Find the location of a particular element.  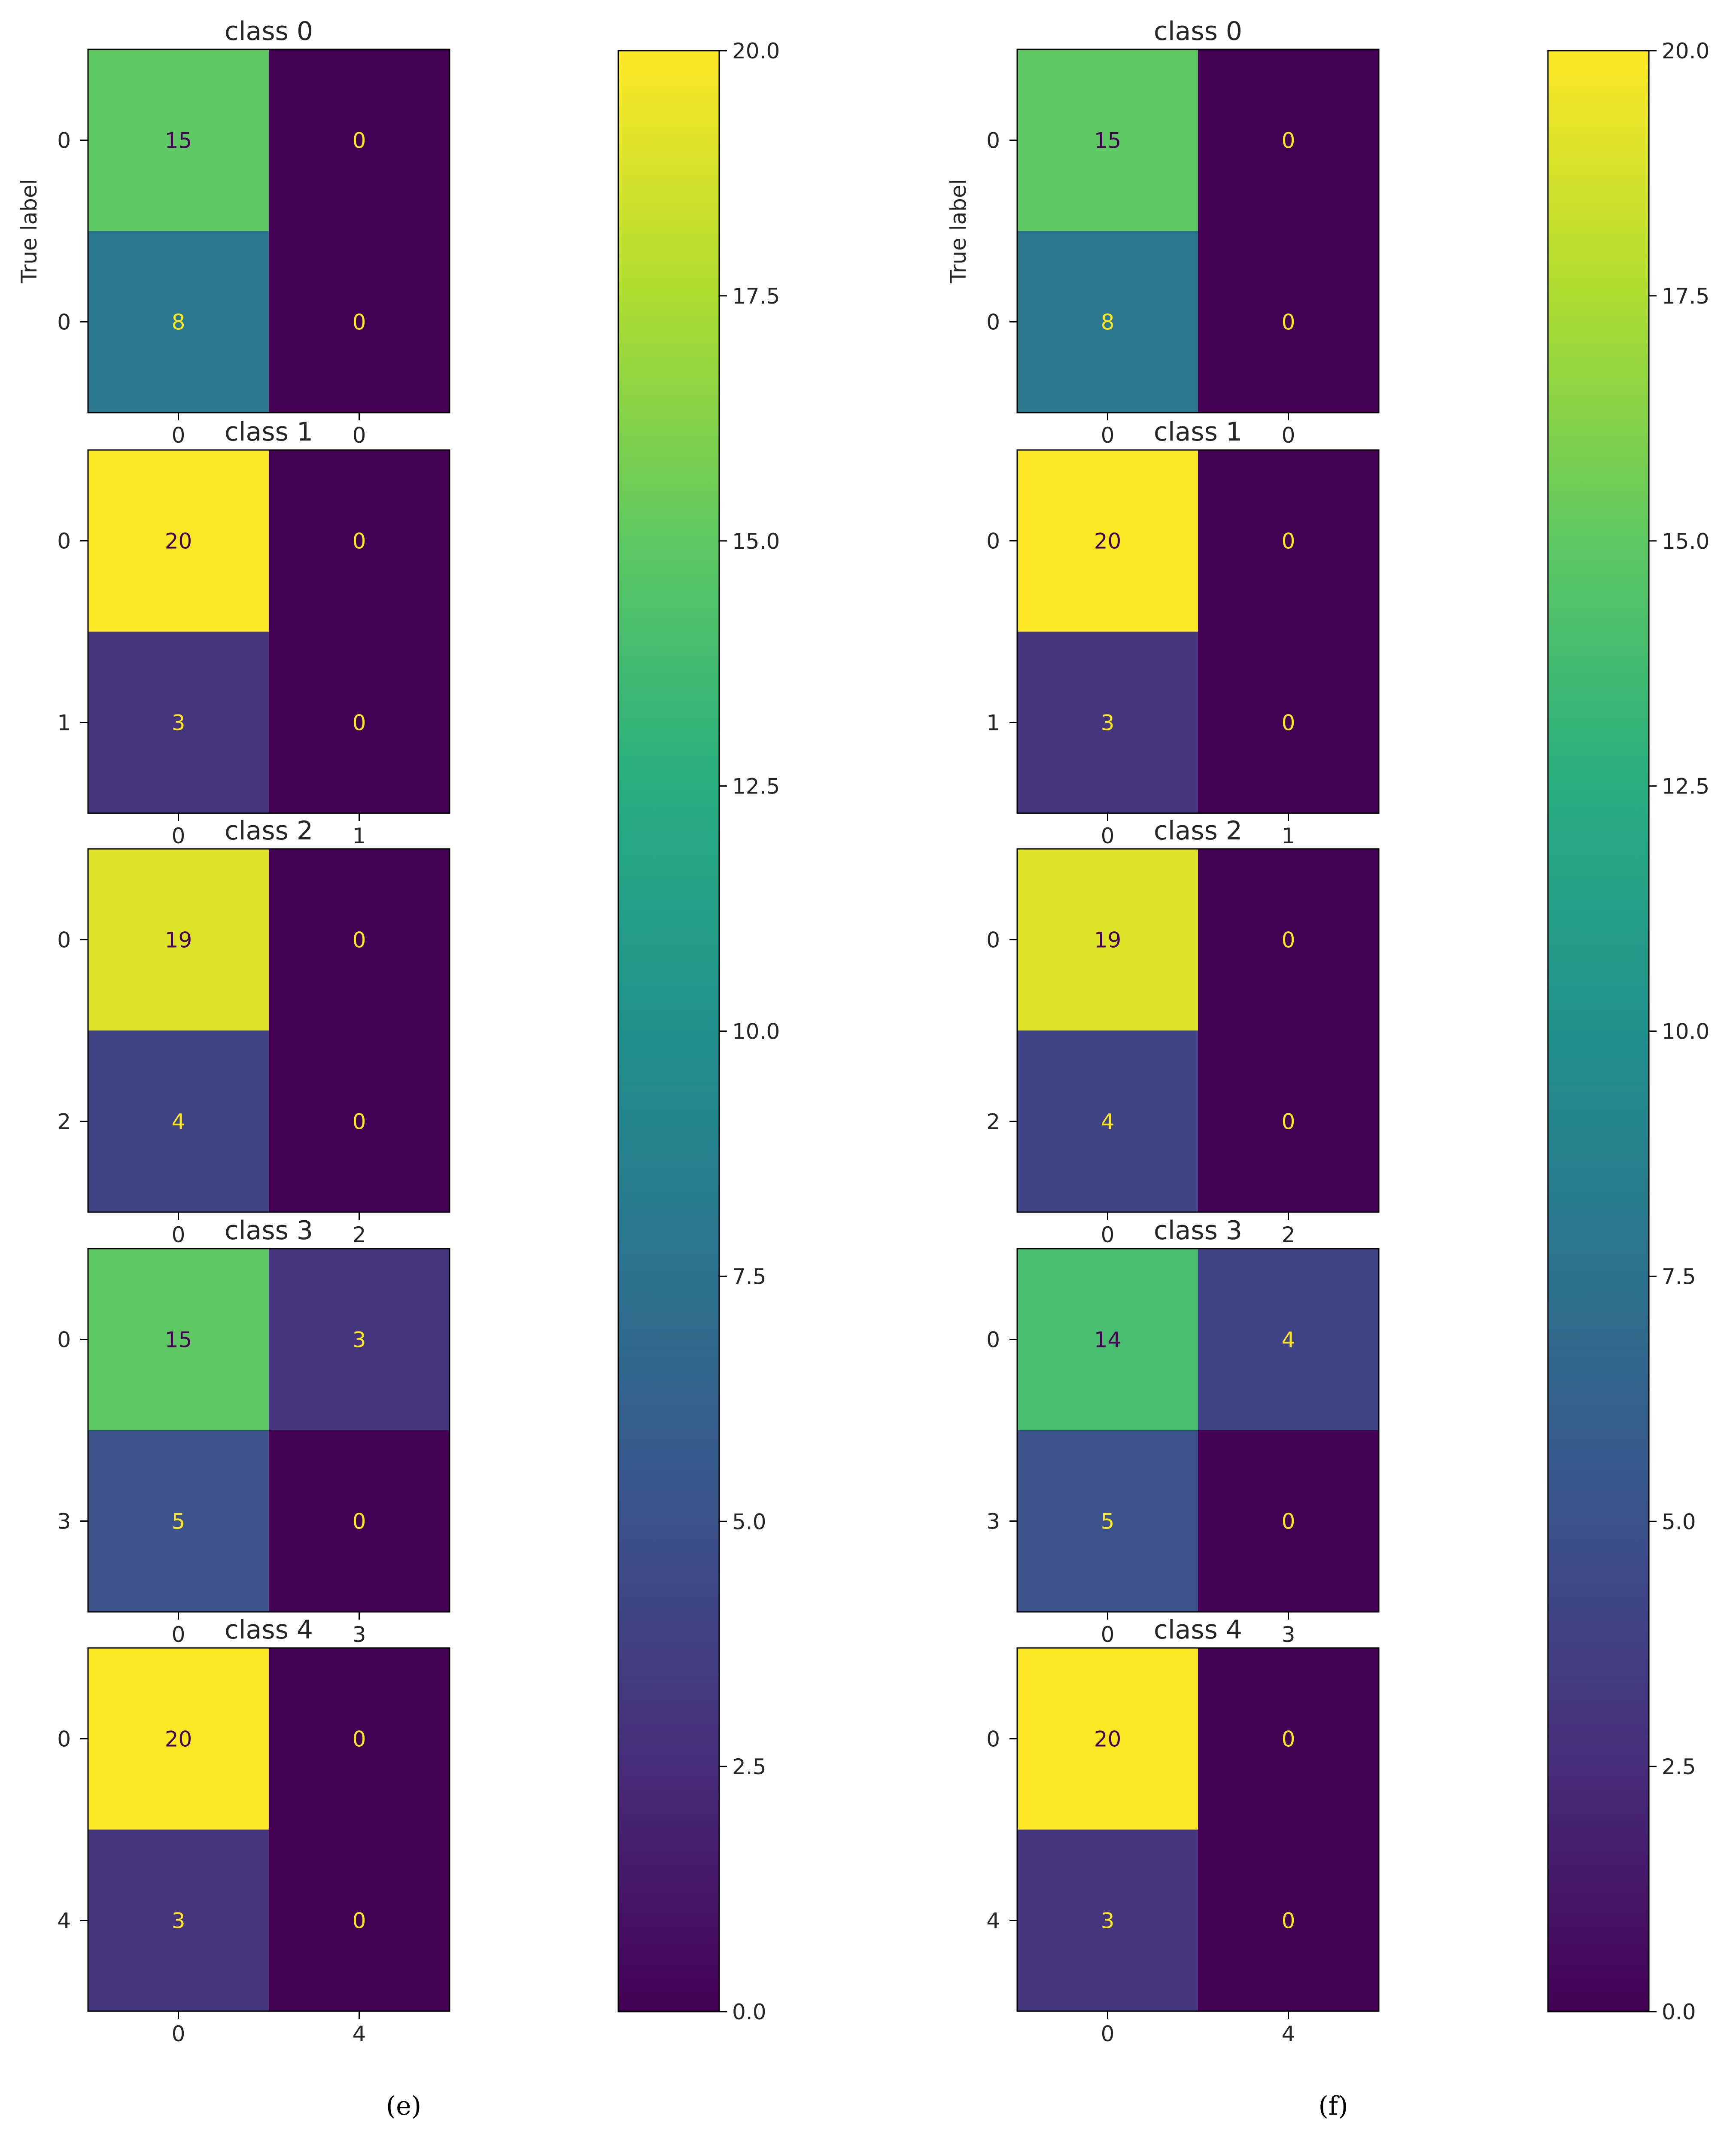

x-tick-label: 4 is located at coordinates (360, 2033).